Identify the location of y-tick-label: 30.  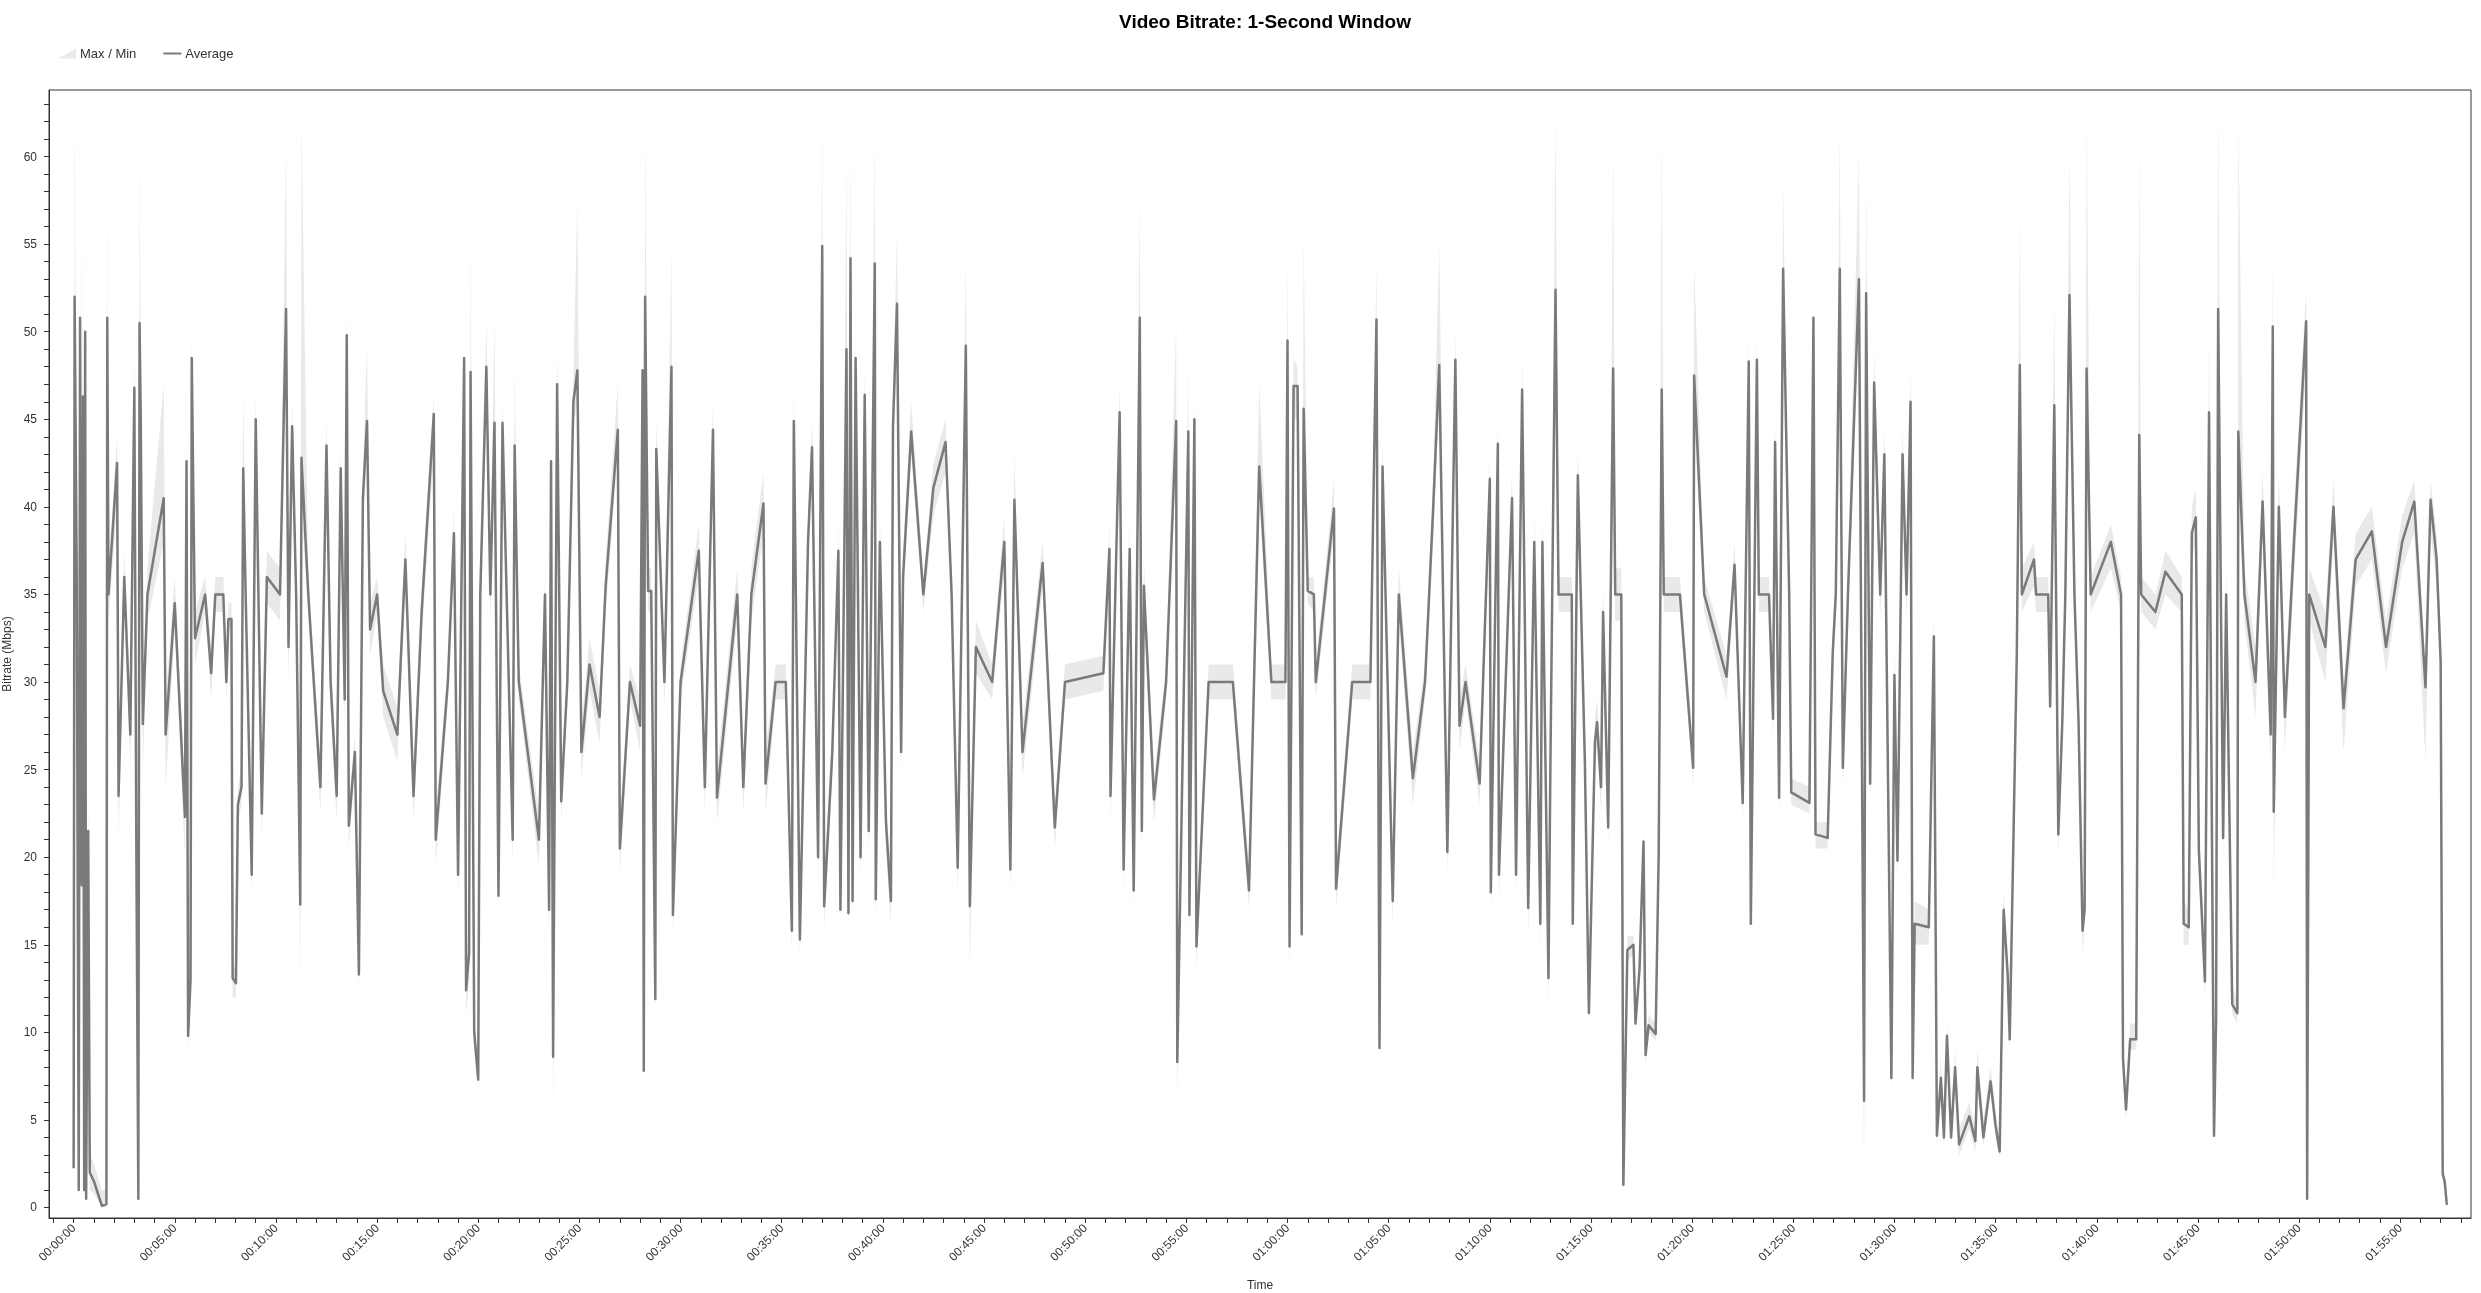
(30, 682).